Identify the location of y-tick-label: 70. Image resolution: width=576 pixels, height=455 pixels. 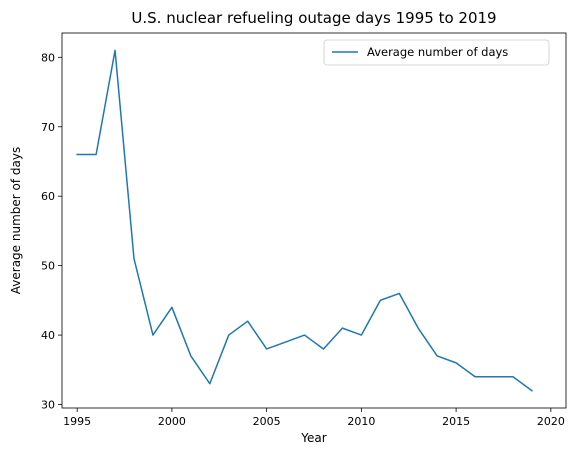
(48, 127).